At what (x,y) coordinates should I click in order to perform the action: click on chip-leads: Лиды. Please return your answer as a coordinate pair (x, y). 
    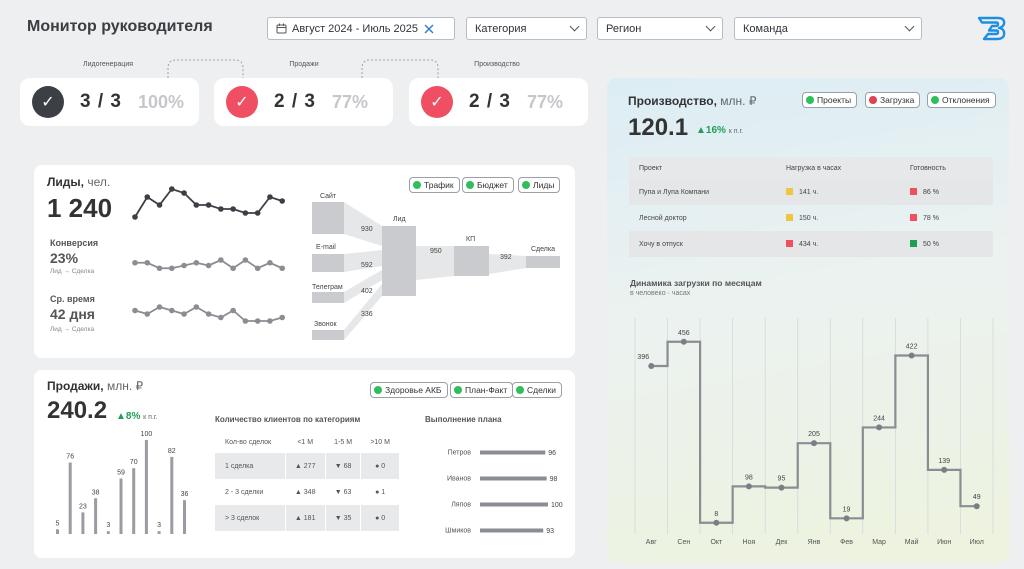
    Looking at the image, I should click on (539, 185).